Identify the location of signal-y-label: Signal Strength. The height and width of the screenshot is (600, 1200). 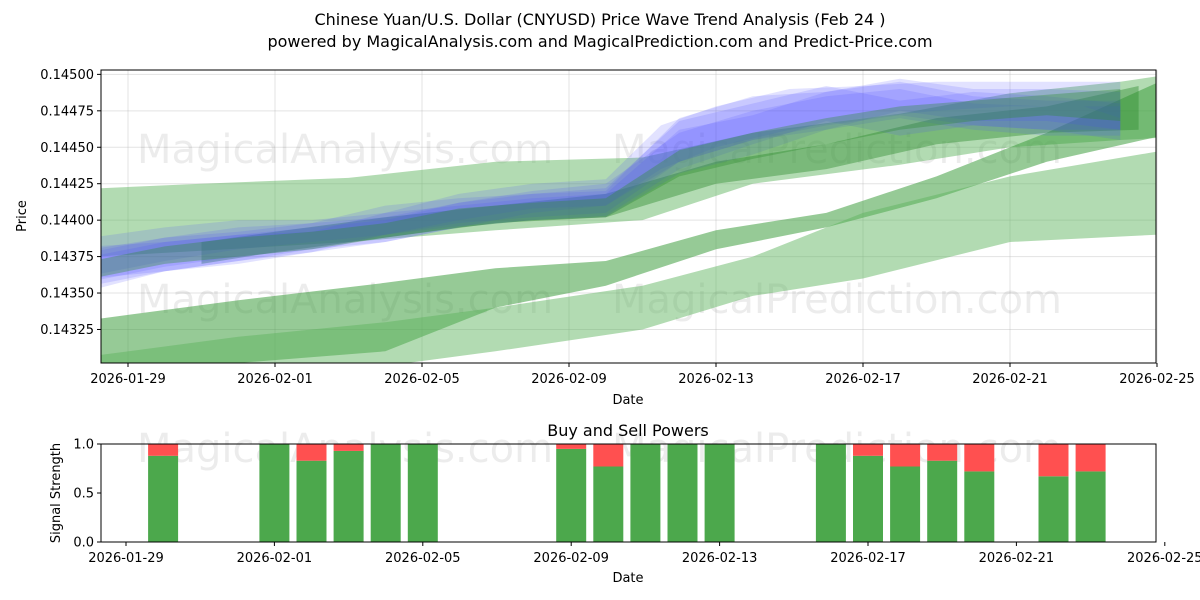
(56, 493).